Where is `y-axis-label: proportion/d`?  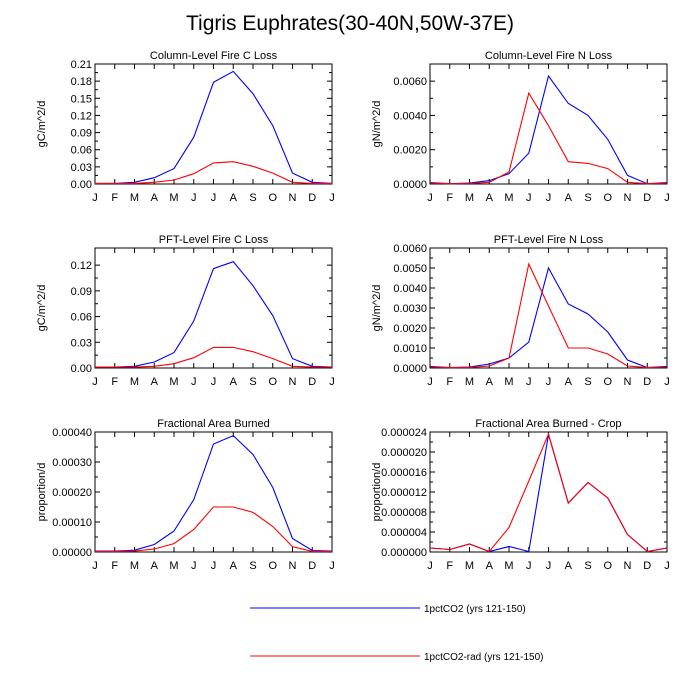 y-axis-label: proportion/d is located at coordinates (377, 492).